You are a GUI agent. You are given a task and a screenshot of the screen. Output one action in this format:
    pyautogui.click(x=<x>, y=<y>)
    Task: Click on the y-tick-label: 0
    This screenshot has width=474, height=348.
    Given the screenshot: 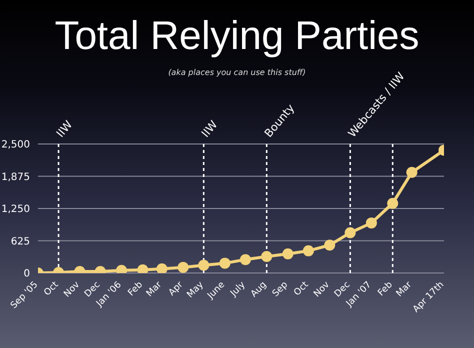 What is the action you would take?
    pyautogui.click(x=27, y=274)
    